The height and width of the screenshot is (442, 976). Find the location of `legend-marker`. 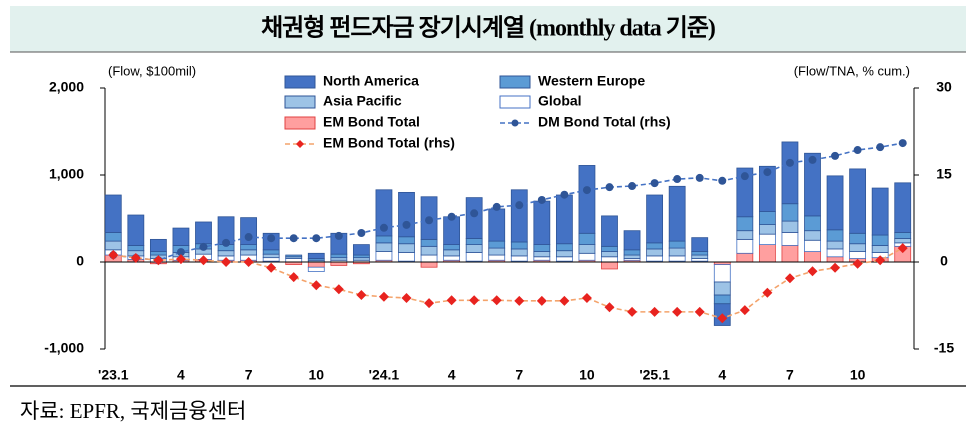

legend-marker is located at coordinates (300, 144).